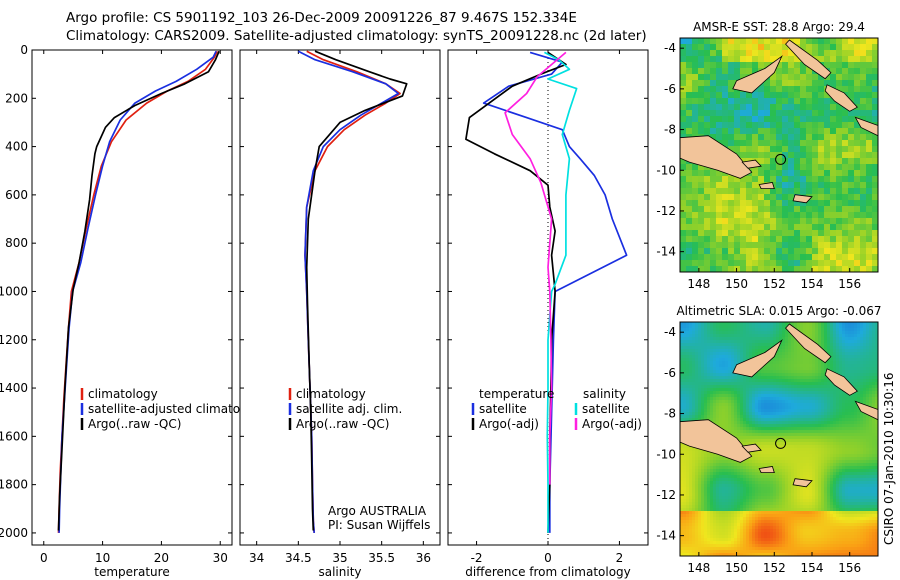 The image size is (900, 580). Describe the element at coordinates (757, 74) in the screenshot. I see `land-mass` at that location.